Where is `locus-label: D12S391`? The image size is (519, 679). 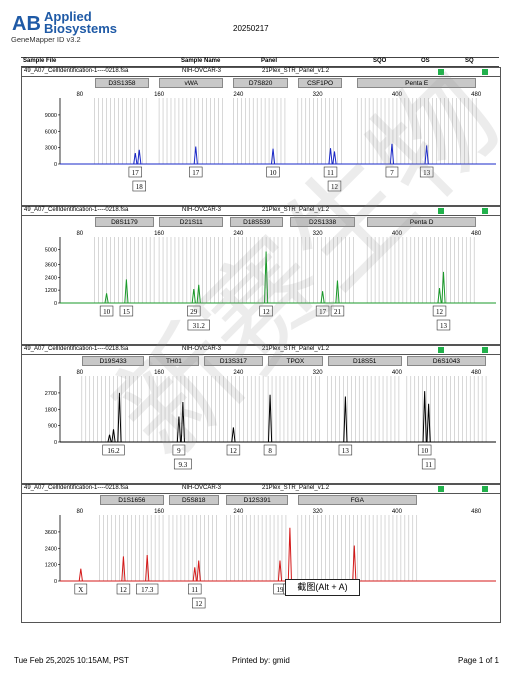
locus-label: D12S391 is located at coordinates (257, 500).